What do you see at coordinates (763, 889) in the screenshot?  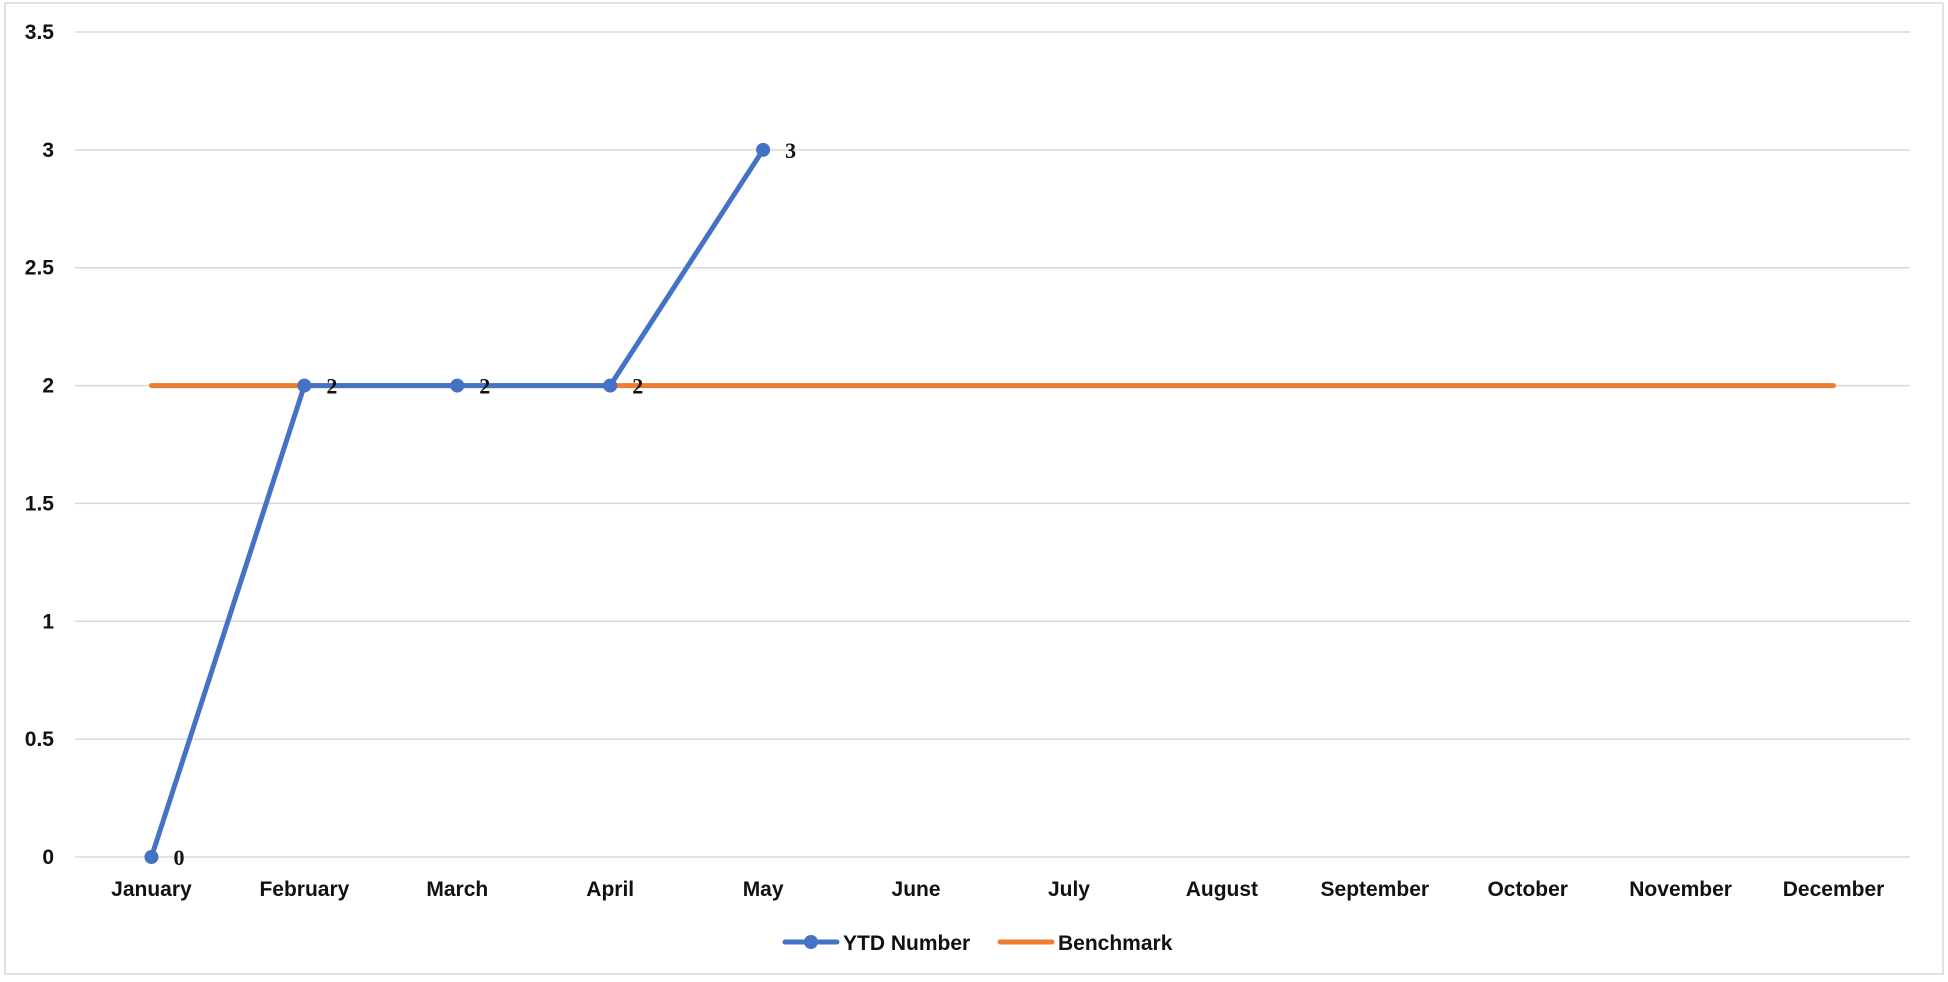 I see `x-tick-label: May` at bounding box center [763, 889].